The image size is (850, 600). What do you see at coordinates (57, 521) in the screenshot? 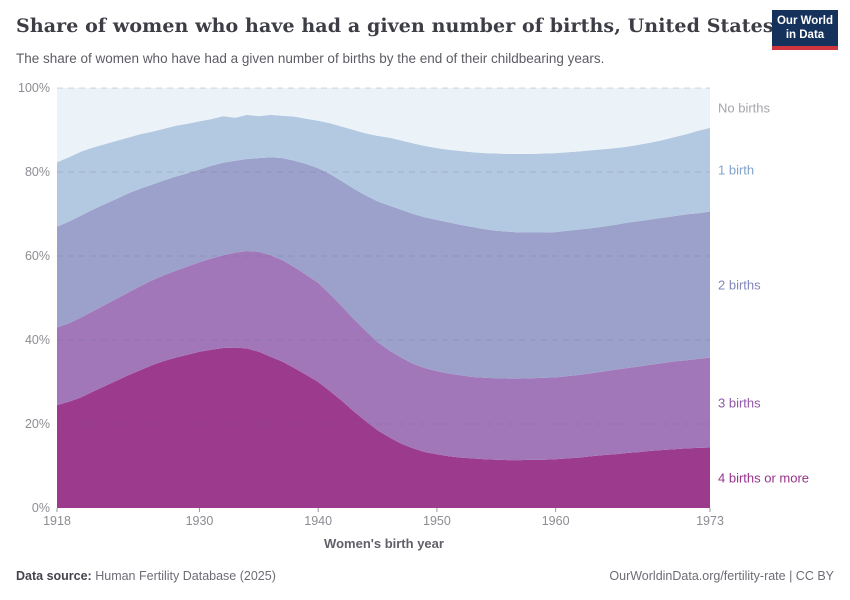
I see `x-tick-label-1918: 1918` at bounding box center [57, 521].